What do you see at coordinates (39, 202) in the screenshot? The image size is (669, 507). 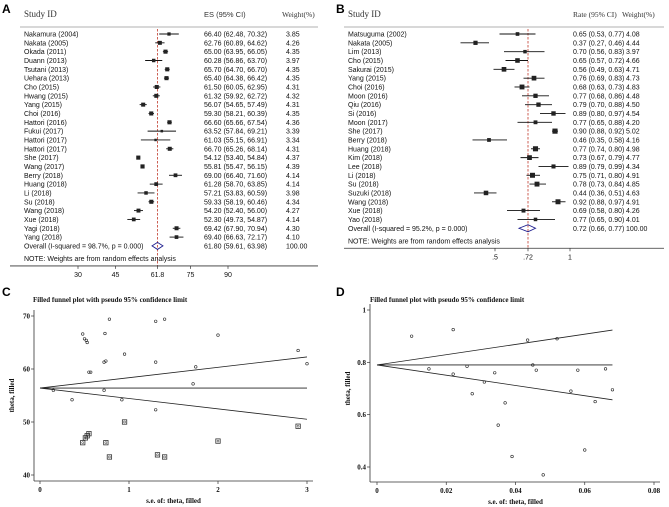 I see `study-name: Su (2018)` at bounding box center [39, 202].